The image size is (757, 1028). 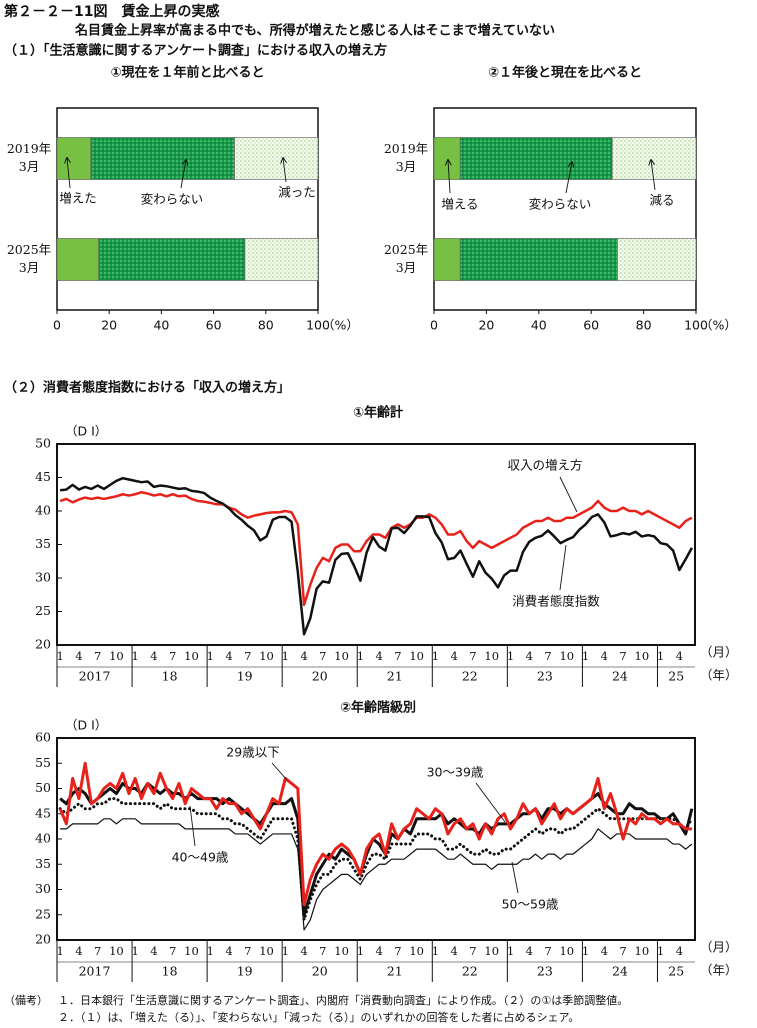 I want to click on series-label: 変わらない, so click(x=172, y=199).